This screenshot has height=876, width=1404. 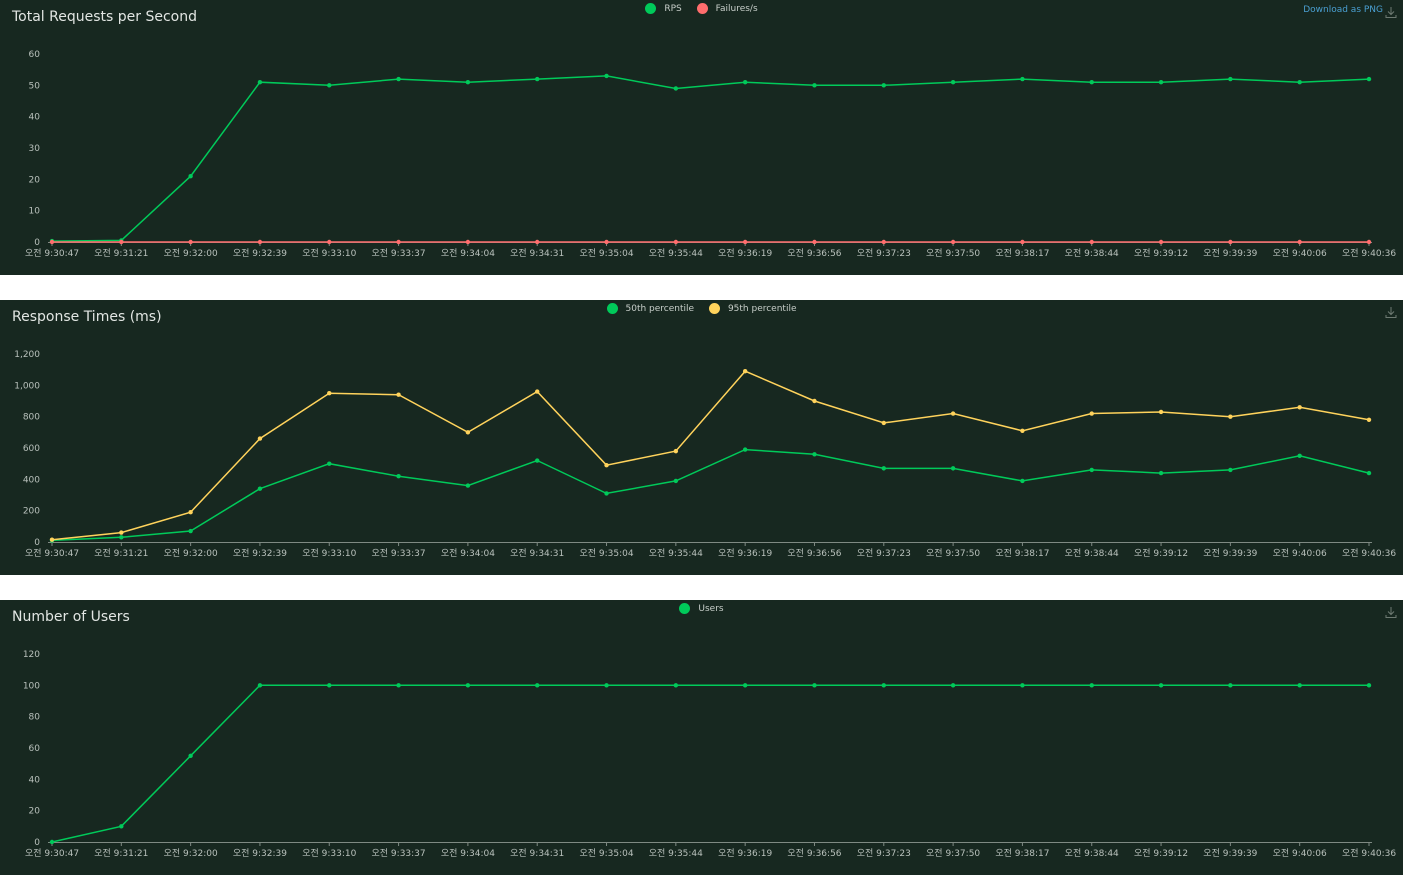 I want to click on legend-item-users: Users, so click(x=701, y=608).